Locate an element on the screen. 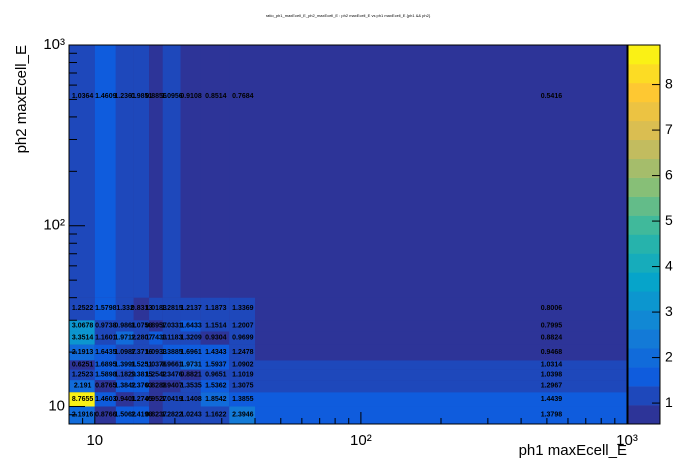 Image resolution: width=696 pixels, height=472 pixels. cell-value-label: 1.3075 is located at coordinates (243, 386).